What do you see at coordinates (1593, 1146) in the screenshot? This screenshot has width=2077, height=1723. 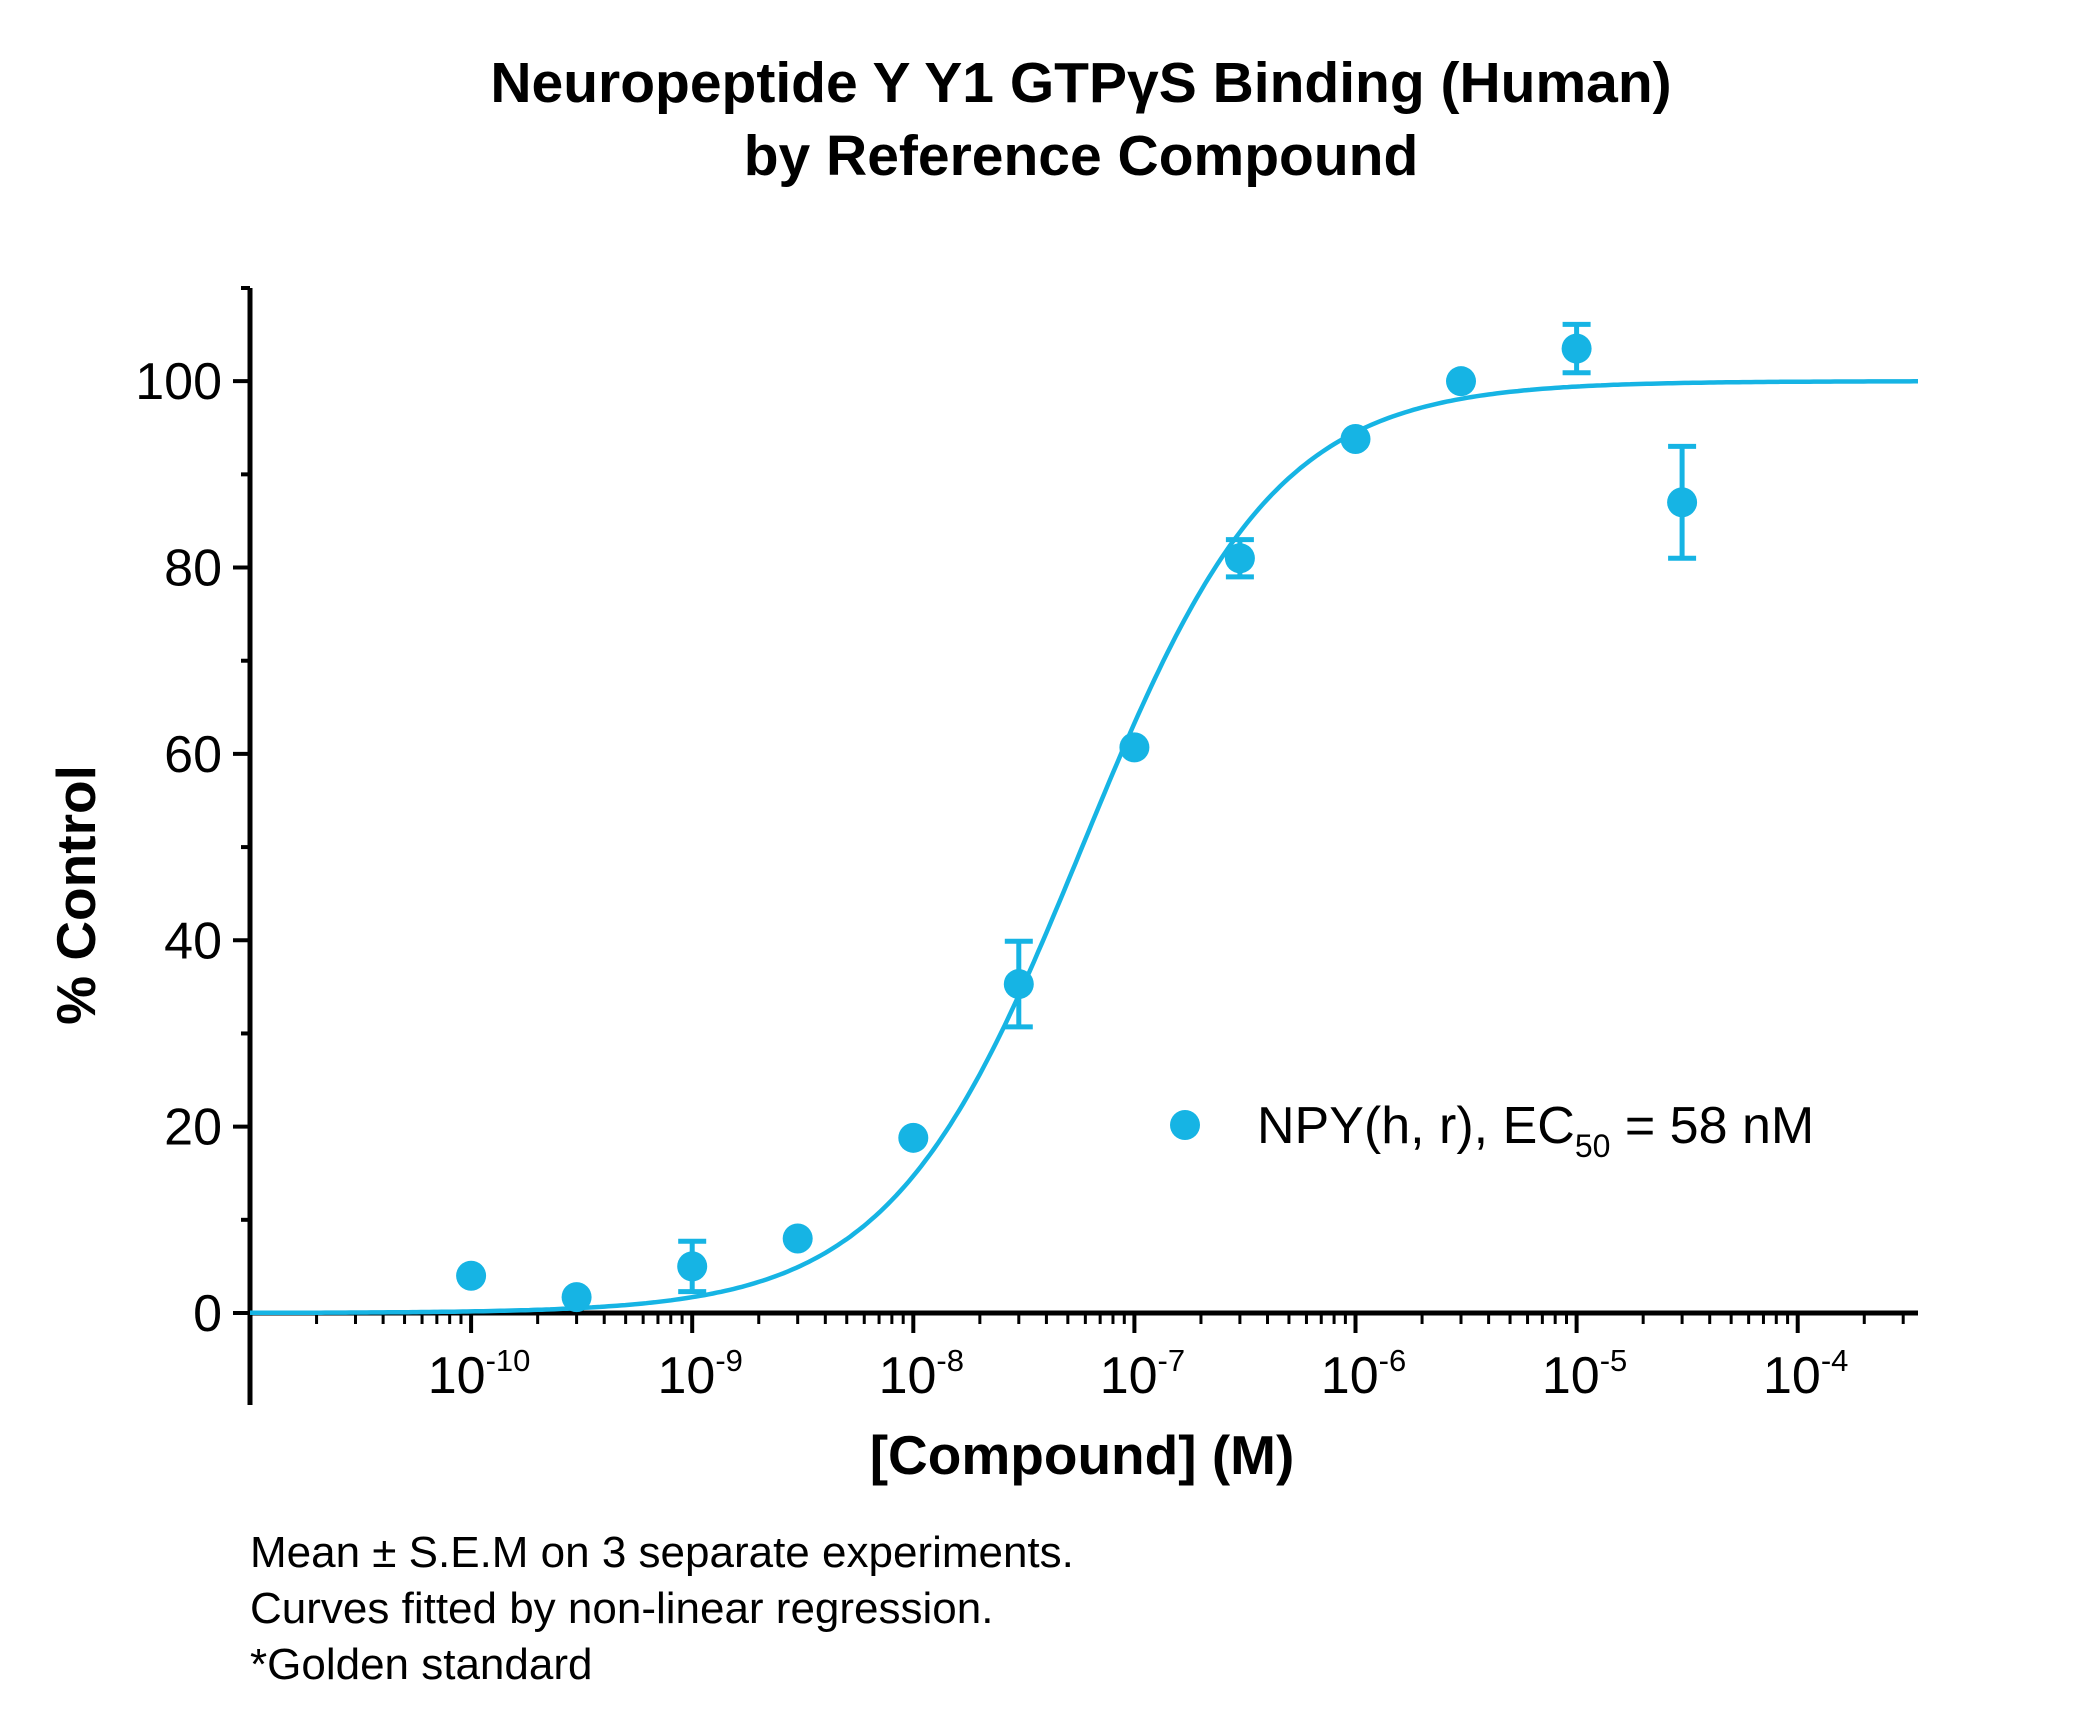 I see `legend-subscript: 50` at bounding box center [1593, 1146].